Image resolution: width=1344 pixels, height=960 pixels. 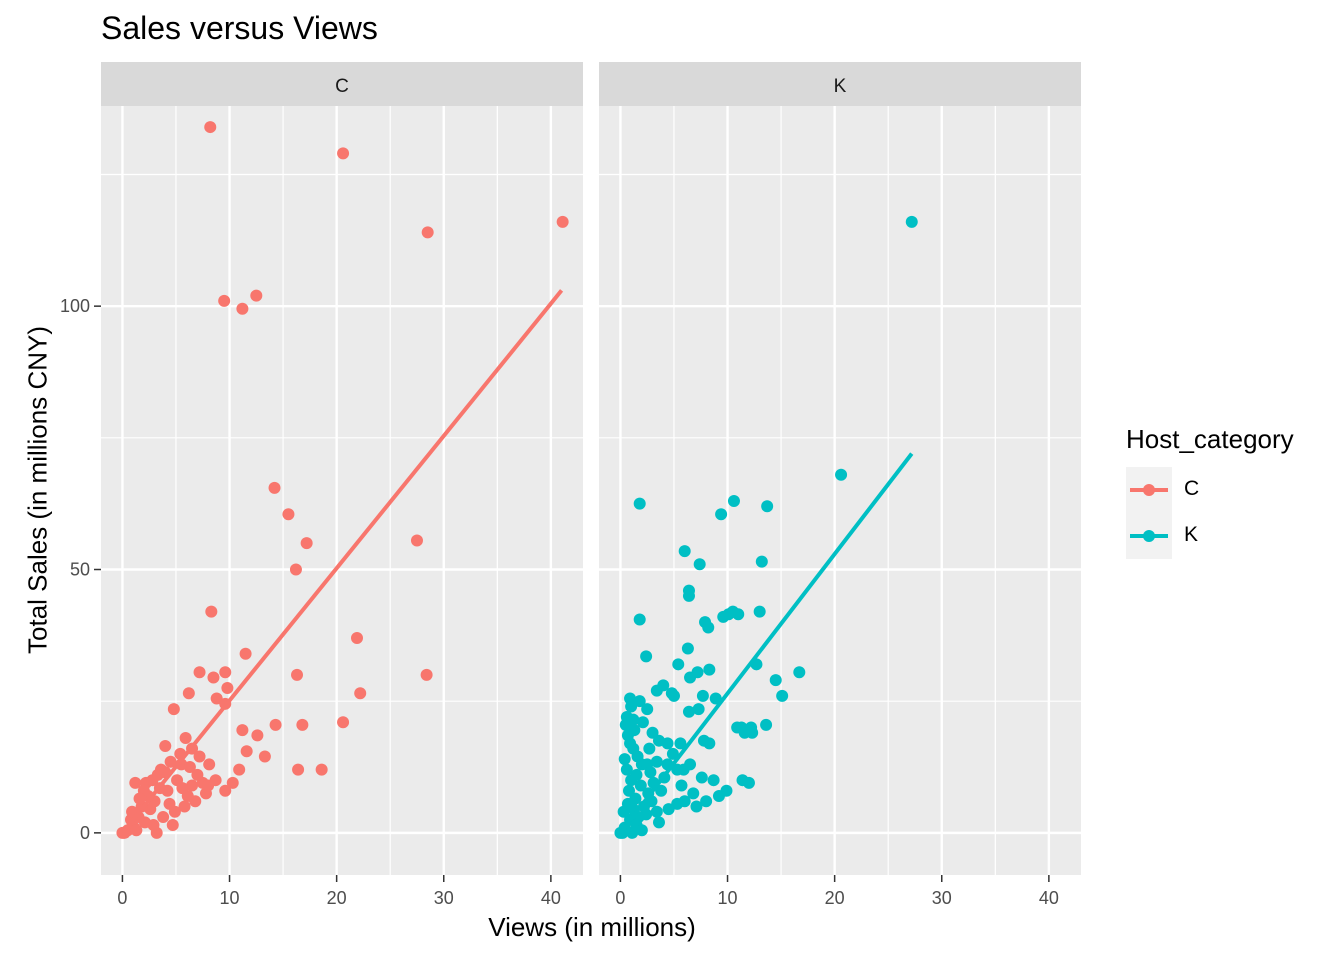 What do you see at coordinates (766, 643) in the screenshot?
I see `trend-line` at bounding box center [766, 643].